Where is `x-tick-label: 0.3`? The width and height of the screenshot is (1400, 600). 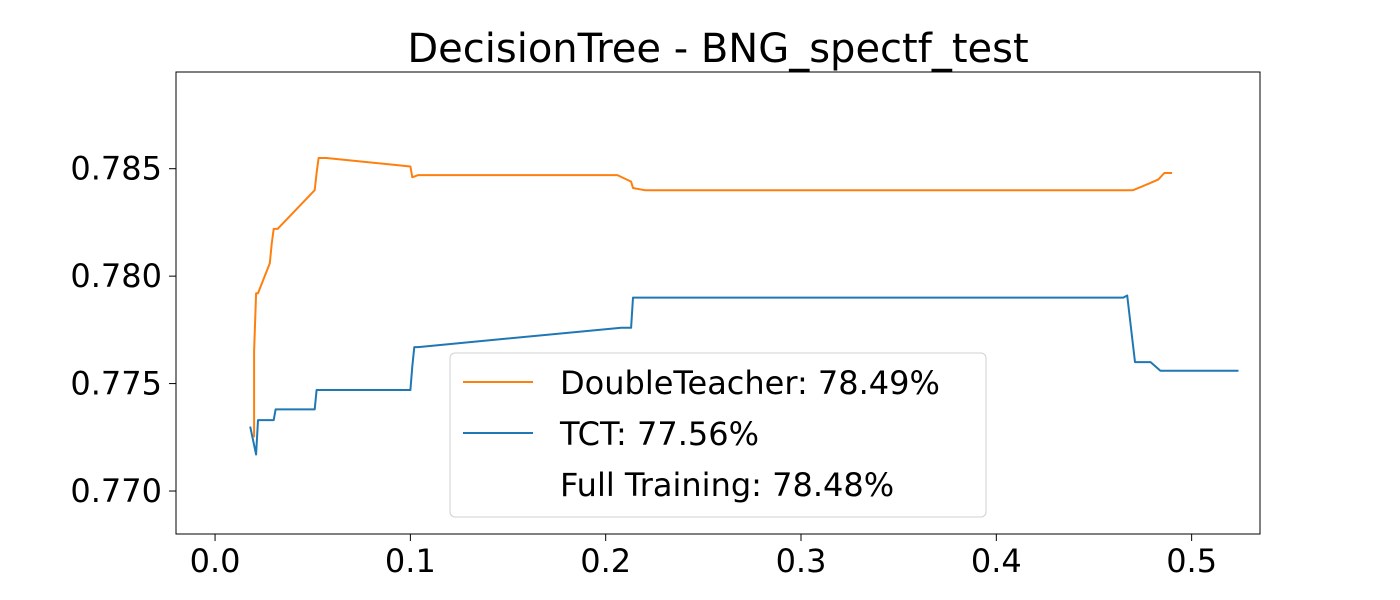
x-tick-label: 0.3 is located at coordinates (801, 561).